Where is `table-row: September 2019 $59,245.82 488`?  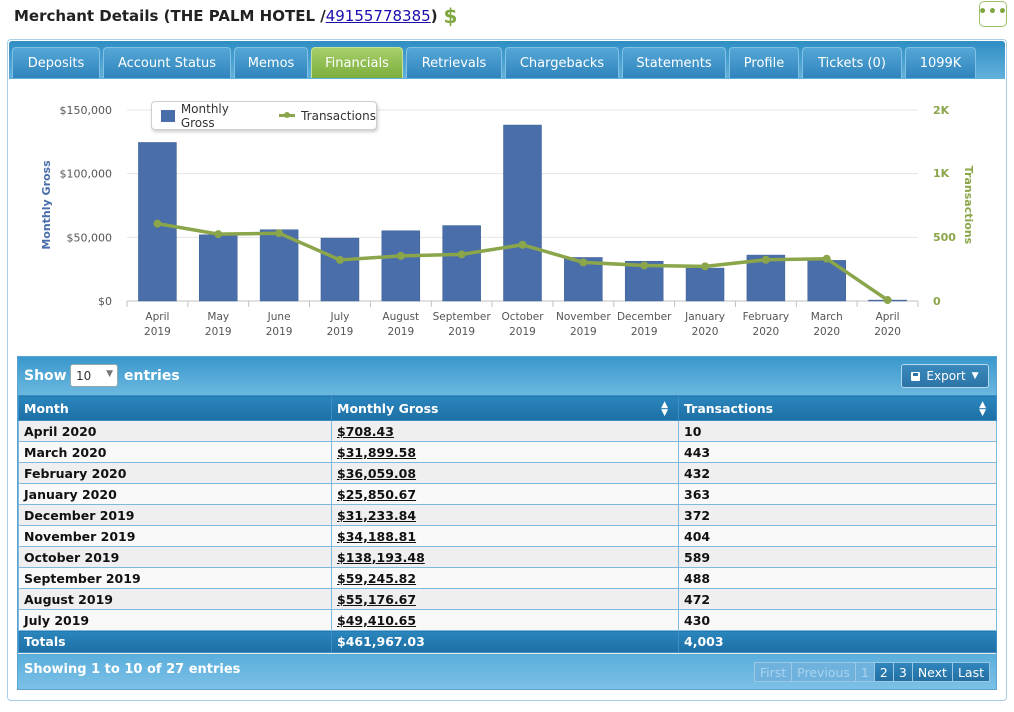 table-row: September 2019 $59,245.82 488 is located at coordinates (507, 578).